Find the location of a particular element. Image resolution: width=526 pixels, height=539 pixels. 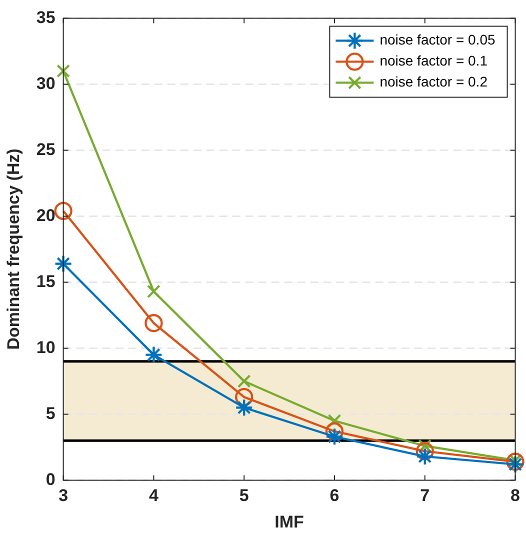

x-tick-label: 4 is located at coordinates (153, 496).